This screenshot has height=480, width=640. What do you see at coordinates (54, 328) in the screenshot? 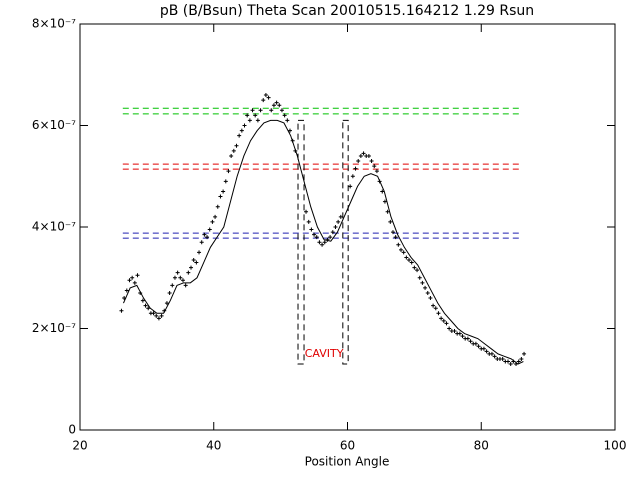
I see `y-tick-label: 2×10⁻⁷` at bounding box center [54, 328].